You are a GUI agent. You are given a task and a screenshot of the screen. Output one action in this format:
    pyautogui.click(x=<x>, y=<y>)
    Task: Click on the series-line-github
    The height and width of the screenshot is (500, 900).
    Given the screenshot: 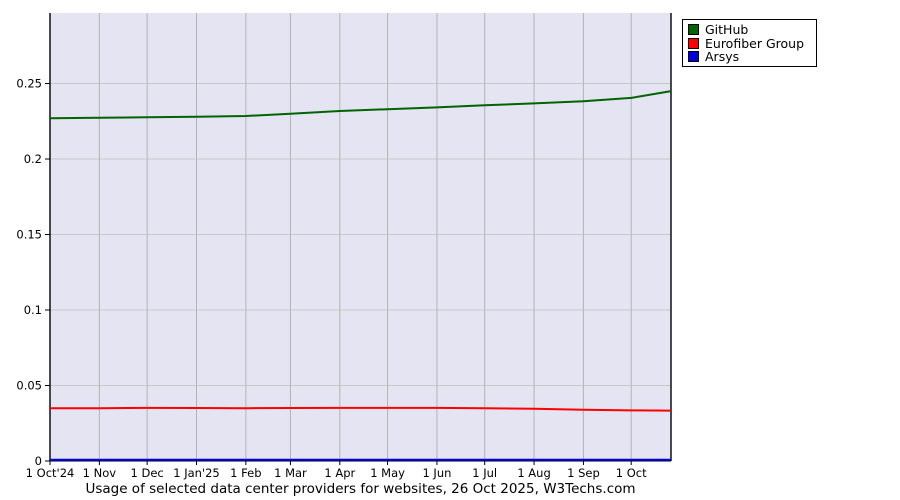 What is the action you would take?
    pyautogui.click(x=360, y=105)
    